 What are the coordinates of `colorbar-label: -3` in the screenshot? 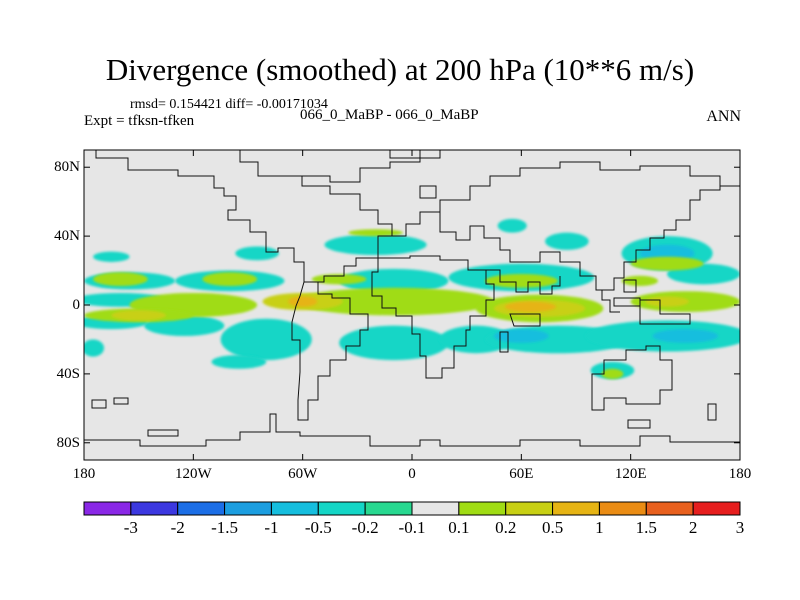 It's located at (130, 527).